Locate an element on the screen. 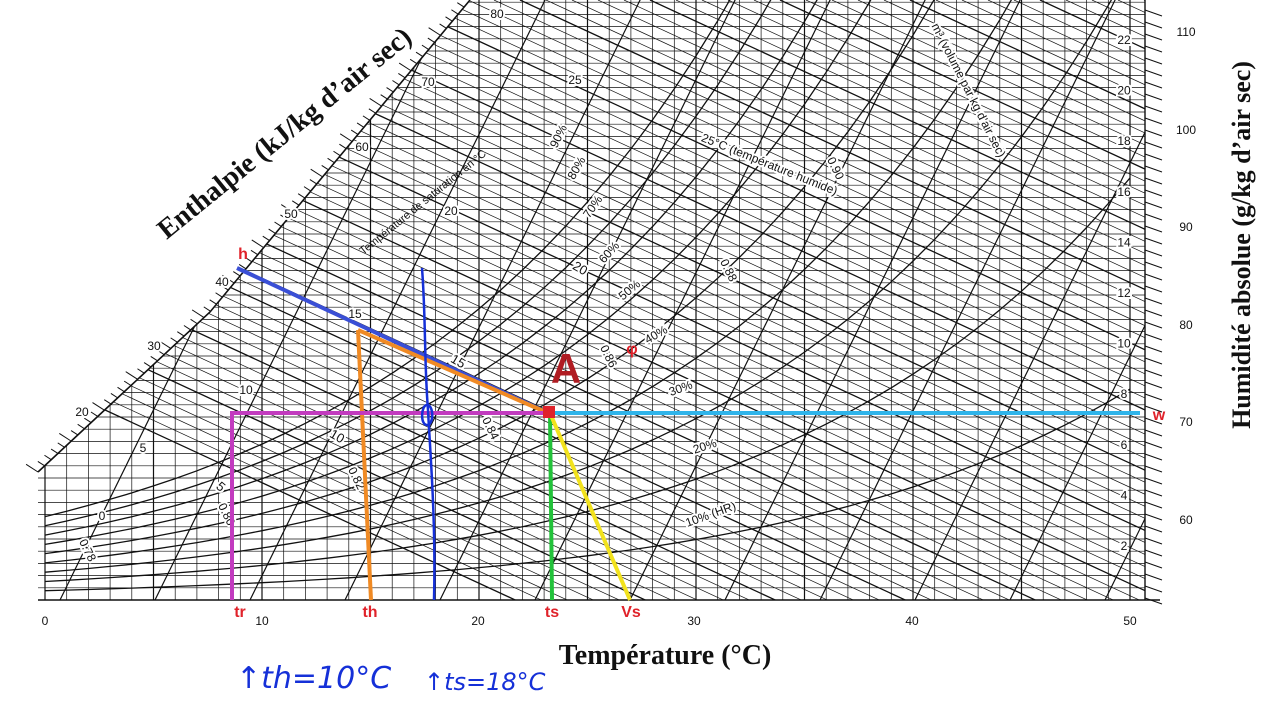 This screenshot has width=1280, height=718. humidity-tick-label: 8 is located at coordinates (1124, 394).